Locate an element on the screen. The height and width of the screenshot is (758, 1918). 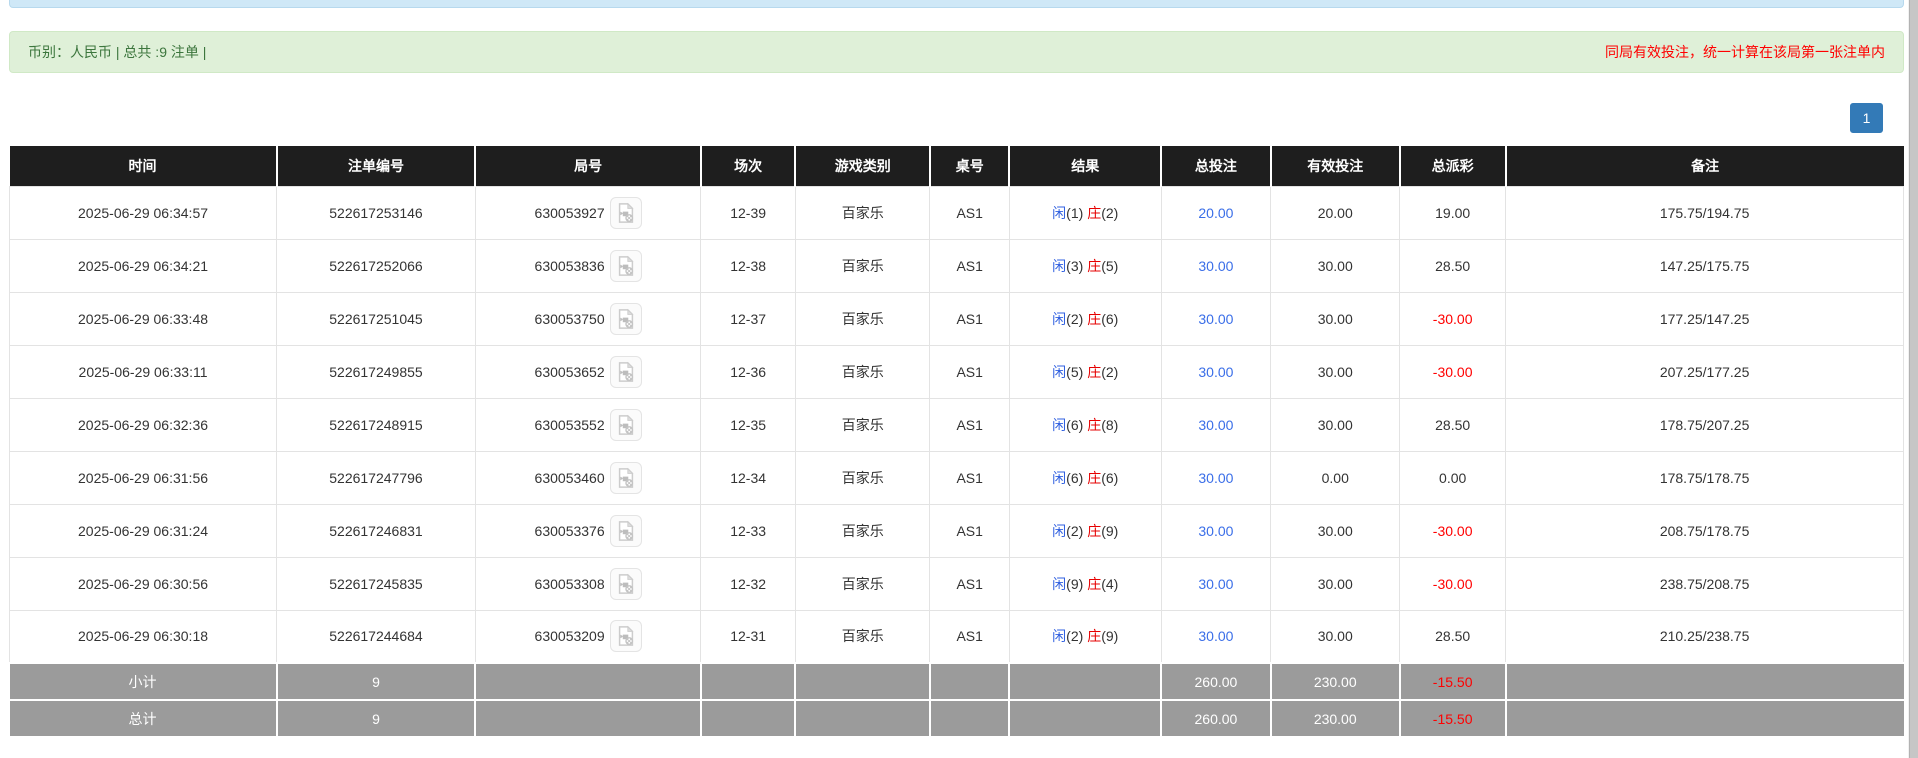
result-banker-score: (4) is located at coordinates (1110, 583).